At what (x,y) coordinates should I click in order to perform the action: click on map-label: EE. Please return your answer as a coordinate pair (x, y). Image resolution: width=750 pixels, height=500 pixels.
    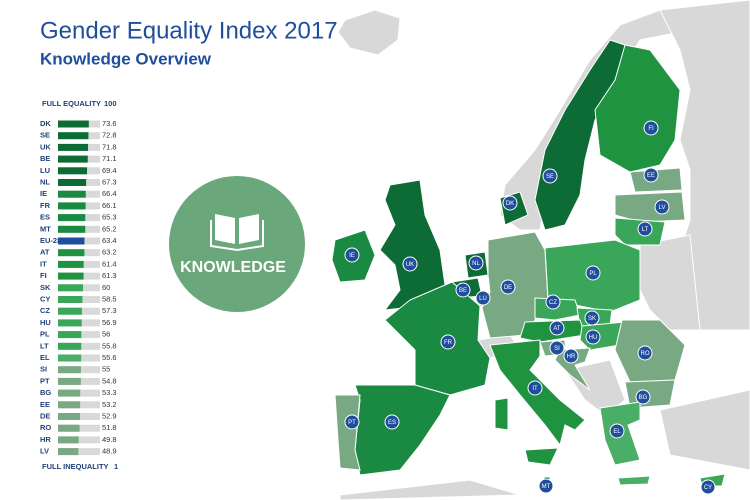
    Looking at the image, I should click on (651, 176).